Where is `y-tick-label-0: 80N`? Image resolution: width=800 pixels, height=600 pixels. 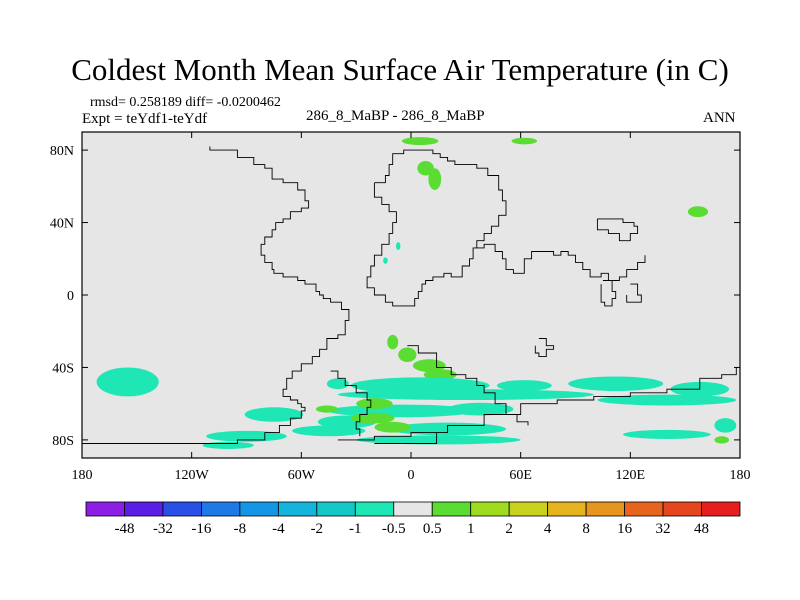 y-tick-label-0: 80N is located at coordinates (62, 151).